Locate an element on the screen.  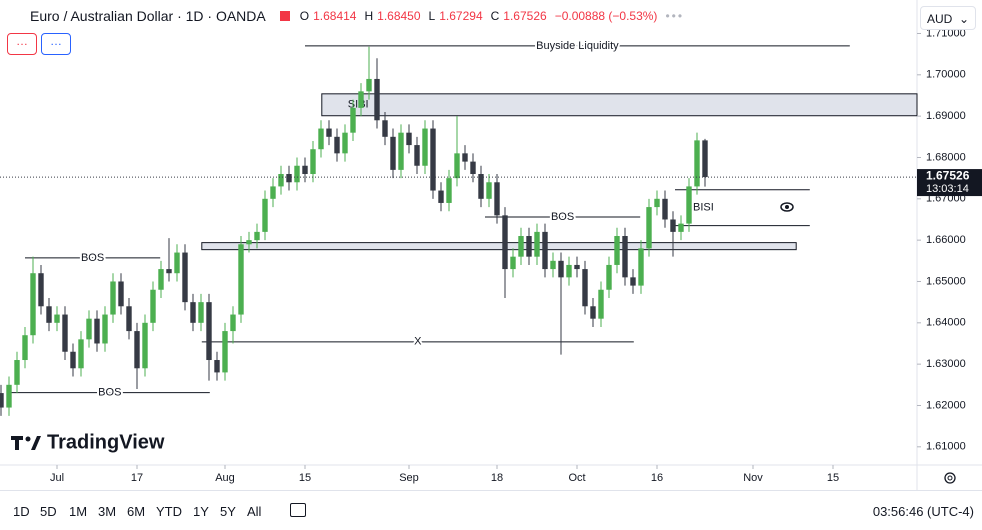
range-button: 5Y is located at coordinates (228, 511).